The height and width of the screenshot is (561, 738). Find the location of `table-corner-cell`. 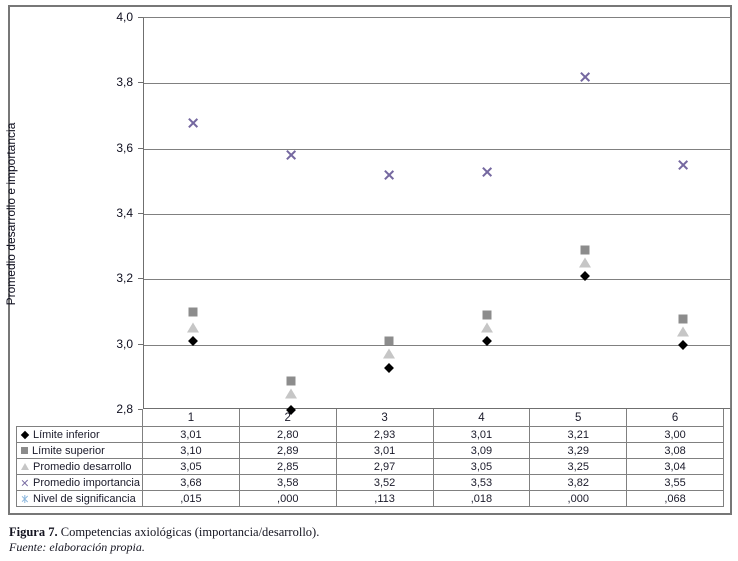

table-corner-cell is located at coordinates (79, 418).